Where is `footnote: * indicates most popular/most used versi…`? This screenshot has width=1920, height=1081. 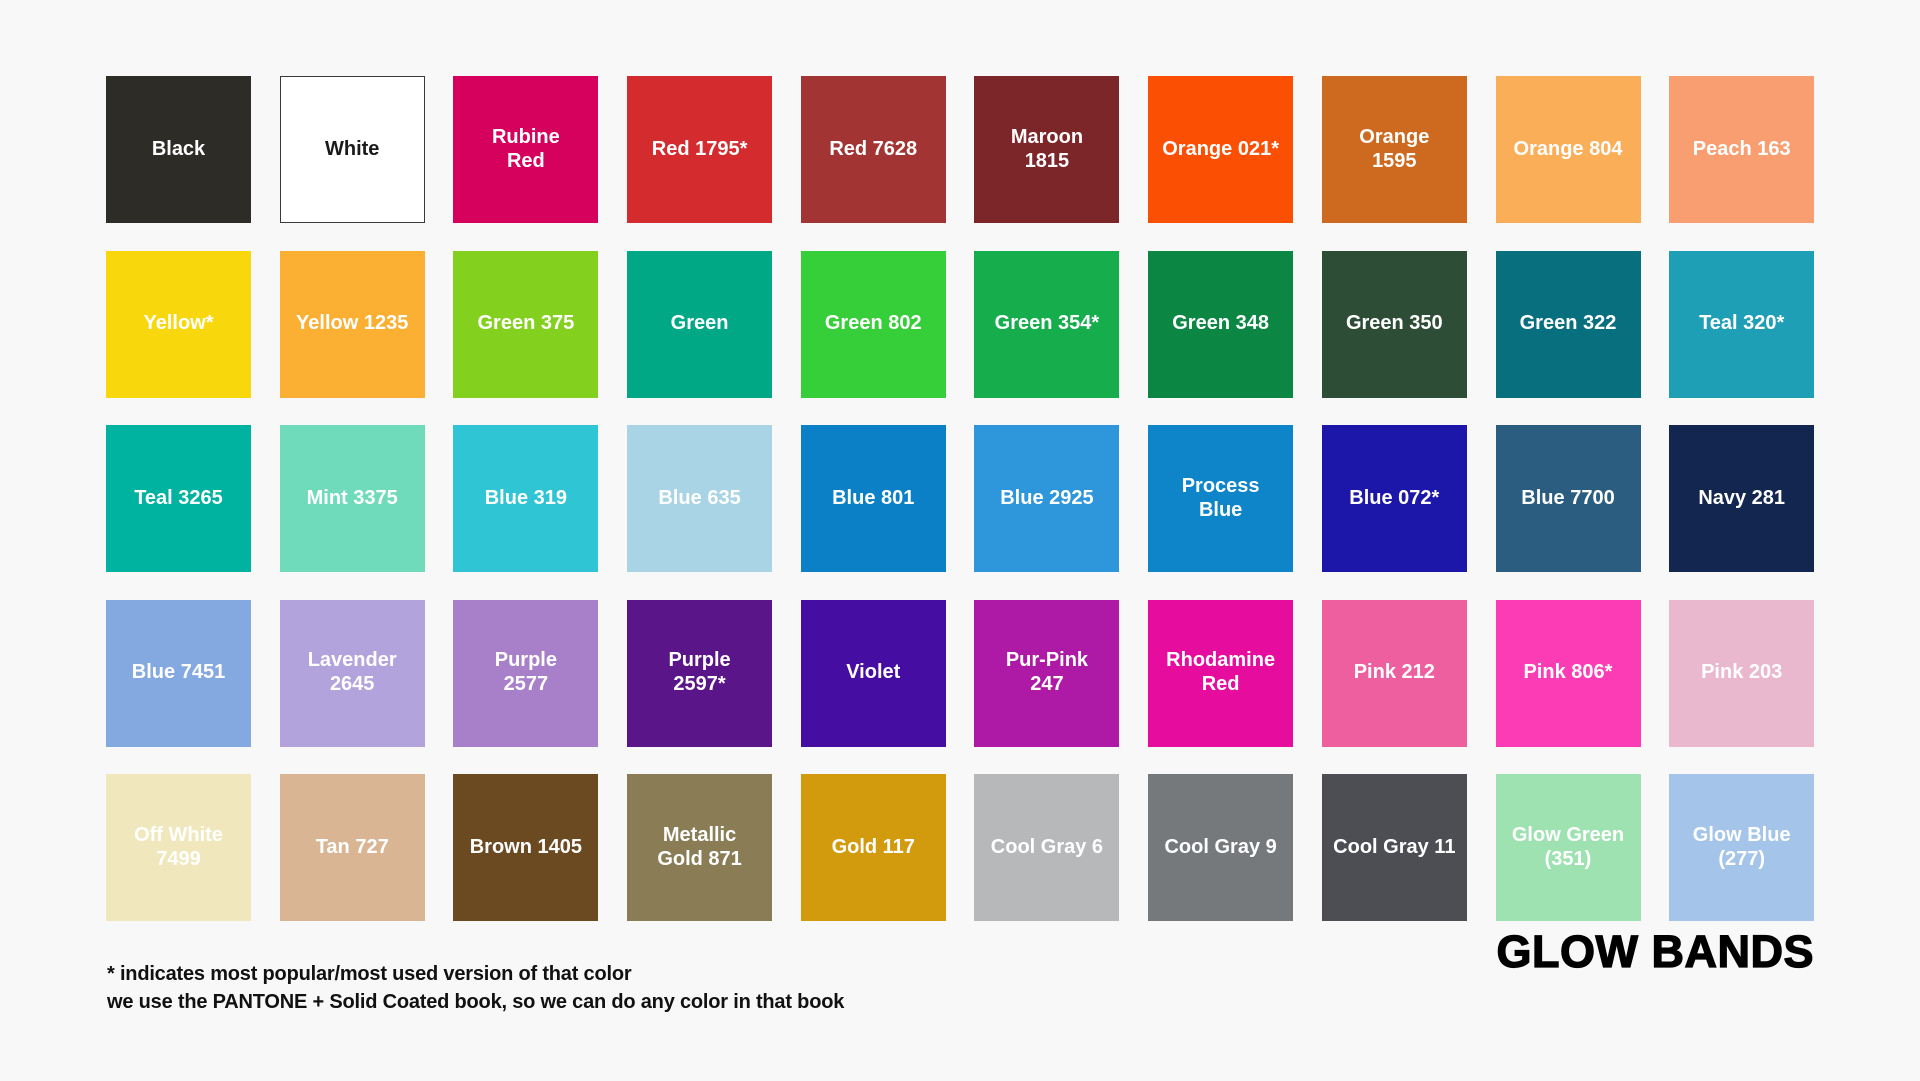
footnote: * indicates most popular/most used versi… is located at coordinates (475, 988).